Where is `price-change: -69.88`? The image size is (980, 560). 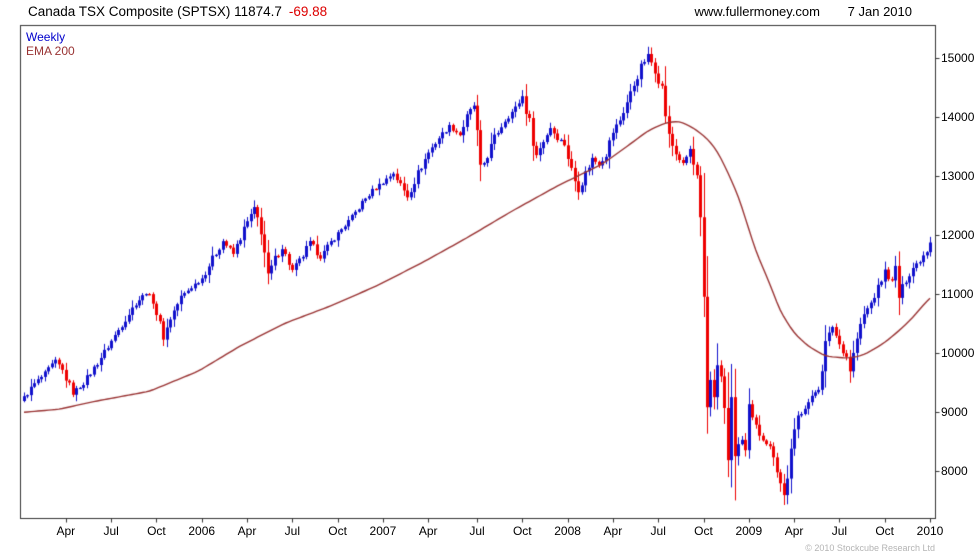
price-change: -69.88 is located at coordinates (308, 11).